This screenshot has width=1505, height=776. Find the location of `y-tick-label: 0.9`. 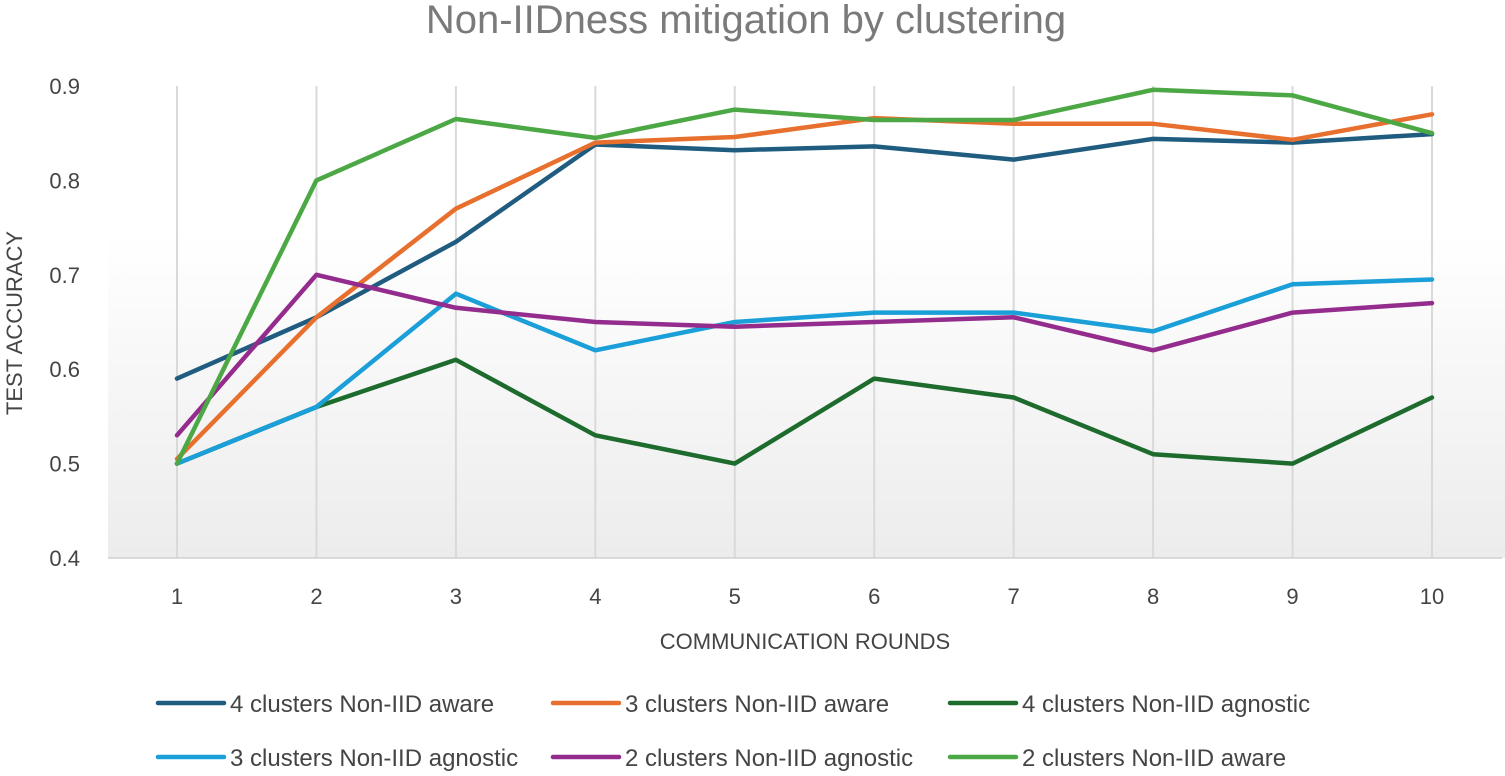

y-tick-label: 0.9 is located at coordinates (64, 86).